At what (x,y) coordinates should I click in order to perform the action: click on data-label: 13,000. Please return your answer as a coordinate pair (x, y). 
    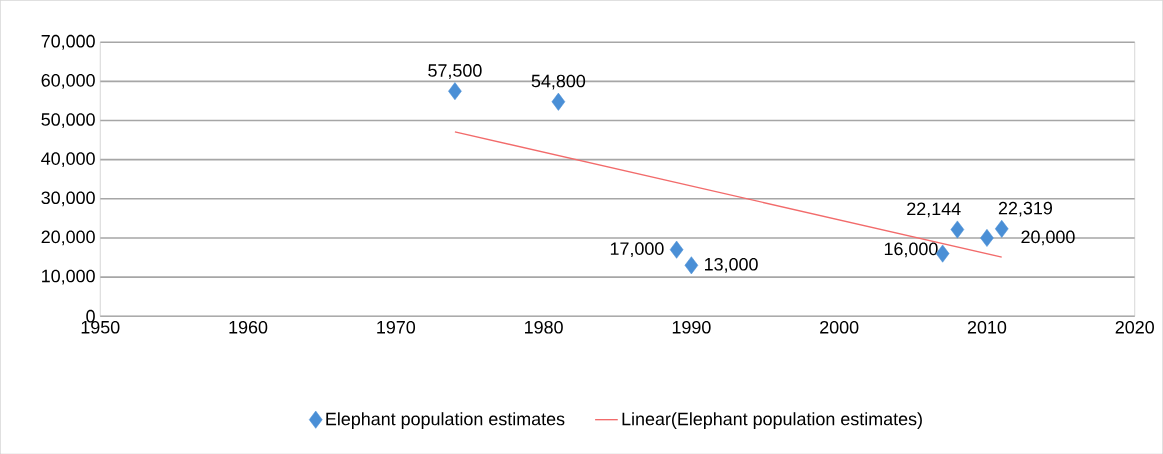
    Looking at the image, I should click on (731, 265).